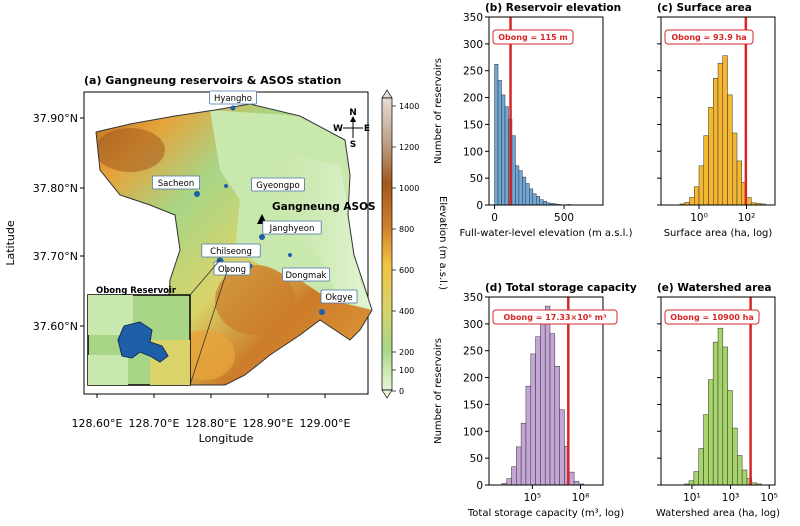 This screenshot has width=800, height=526. Describe the element at coordinates (212, 80) in the screenshot. I see `map-title: (a) Gangneung reservoirs & ASOS station` at that location.